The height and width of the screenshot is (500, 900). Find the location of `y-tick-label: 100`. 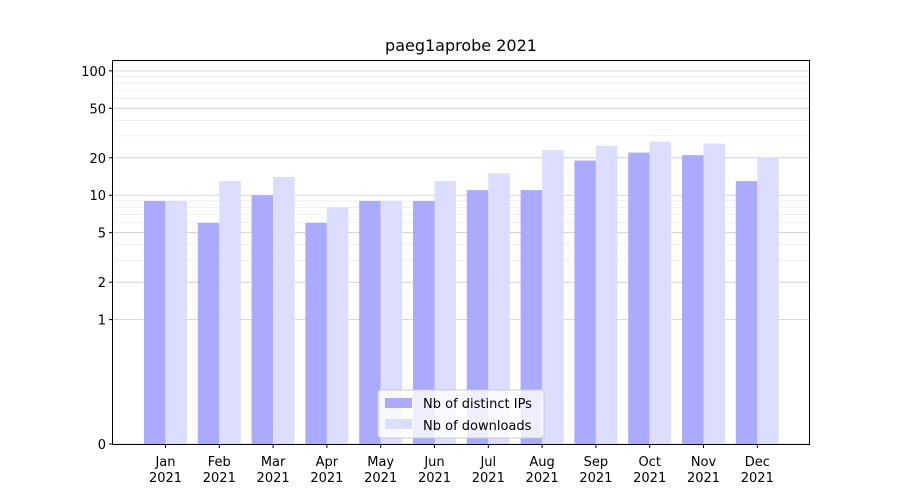

y-tick-label: 100 is located at coordinates (93, 72).